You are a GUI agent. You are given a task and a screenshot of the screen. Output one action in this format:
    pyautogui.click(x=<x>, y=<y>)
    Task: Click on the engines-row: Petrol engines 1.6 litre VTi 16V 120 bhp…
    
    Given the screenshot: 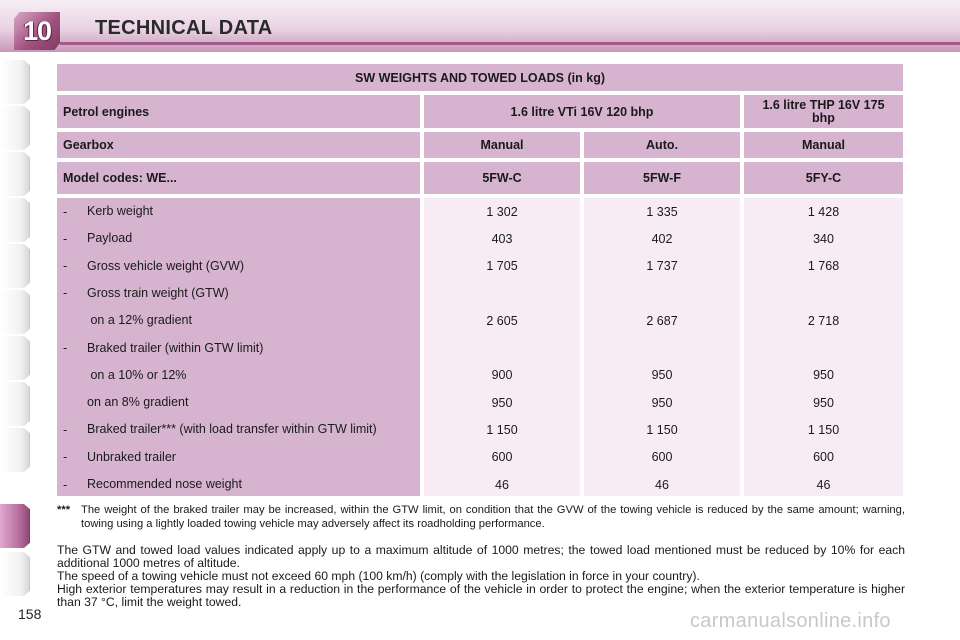 What is the action you would take?
    pyautogui.click(x=480, y=111)
    